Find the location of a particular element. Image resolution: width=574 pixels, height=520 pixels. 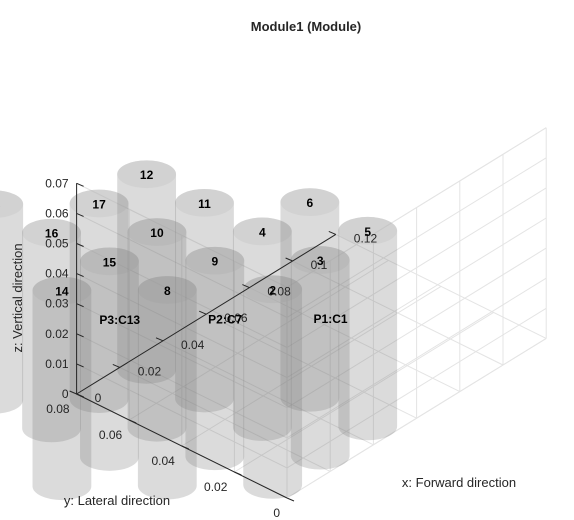

z-tick-label: 0.03 is located at coordinates (57, 304).